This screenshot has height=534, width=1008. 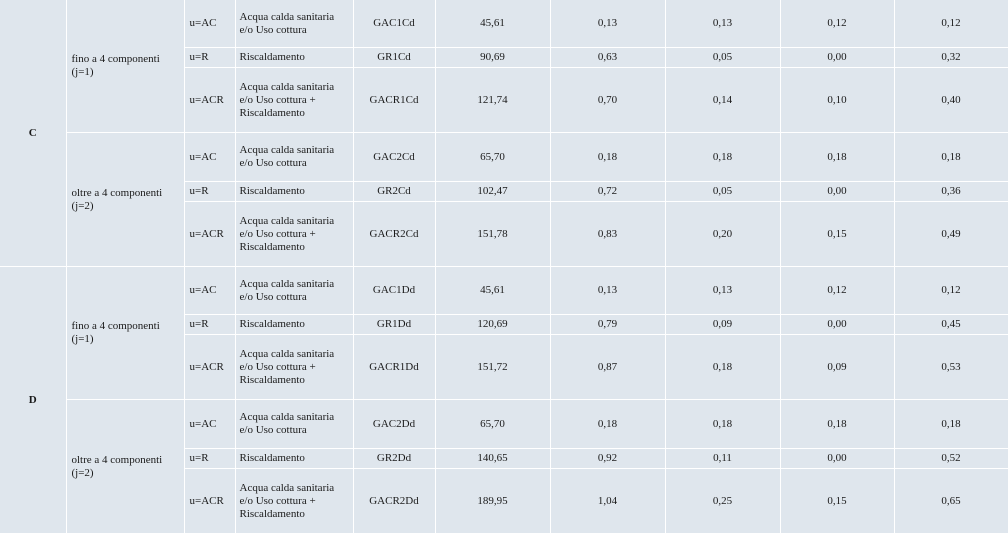 What do you see at coordinates (493, 324) in the screenshot?
I see `value-cell: 120,69` at bounding box center [493, 324].